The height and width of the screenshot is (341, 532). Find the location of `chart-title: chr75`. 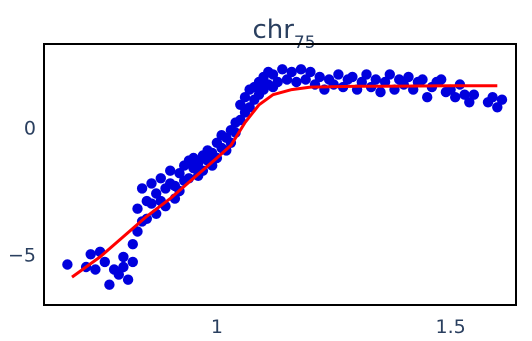

chart-title: chr75 is located at coordinates (283, 34).